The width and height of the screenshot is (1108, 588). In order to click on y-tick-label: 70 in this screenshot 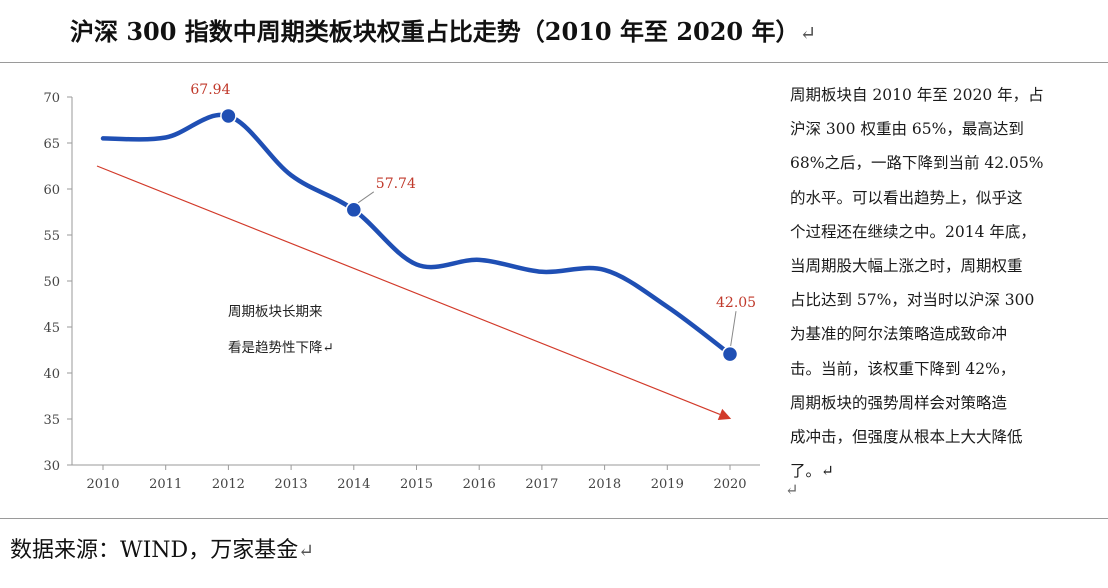, I will do `click(51, 98)`.